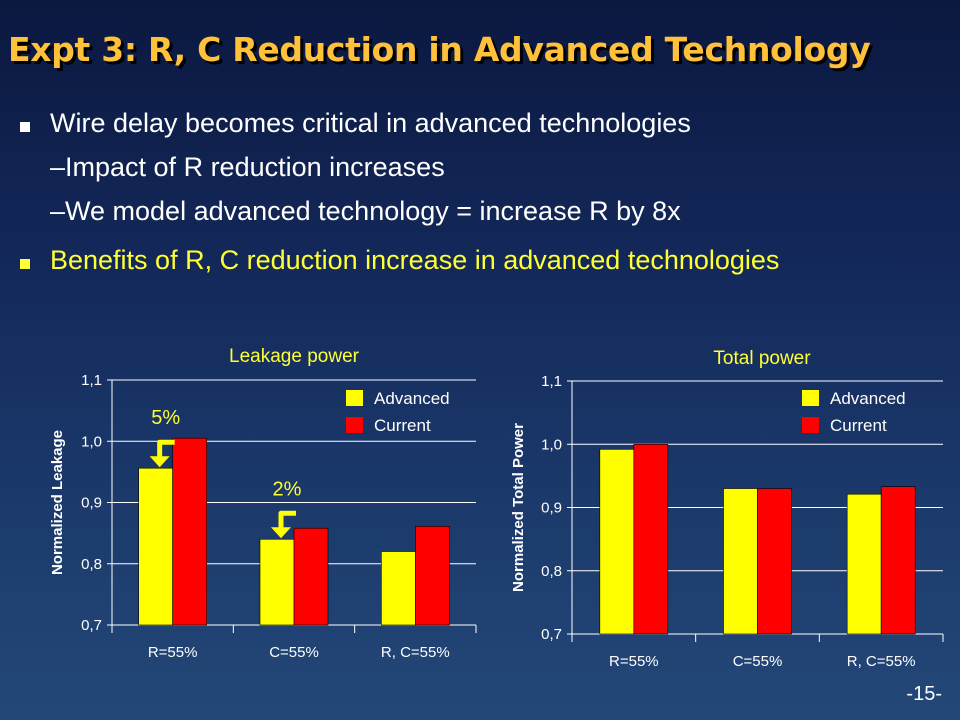 Image resolution: width=960 pixels, height=720 pixels. Describe the element at coordinates (287, 489) in the screenshot. I see `annotation-label: 2%` at that location.